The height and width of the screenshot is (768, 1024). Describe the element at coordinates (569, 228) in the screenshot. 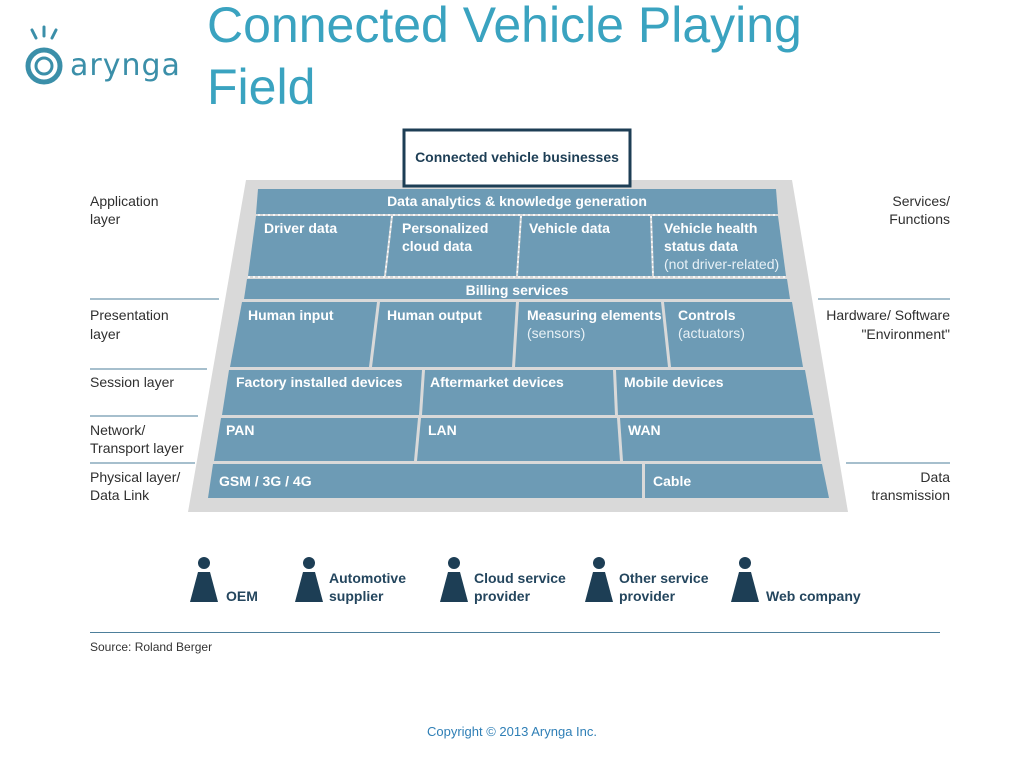

I see `cell-vehicle-data-label: Vehicle data` at that location.